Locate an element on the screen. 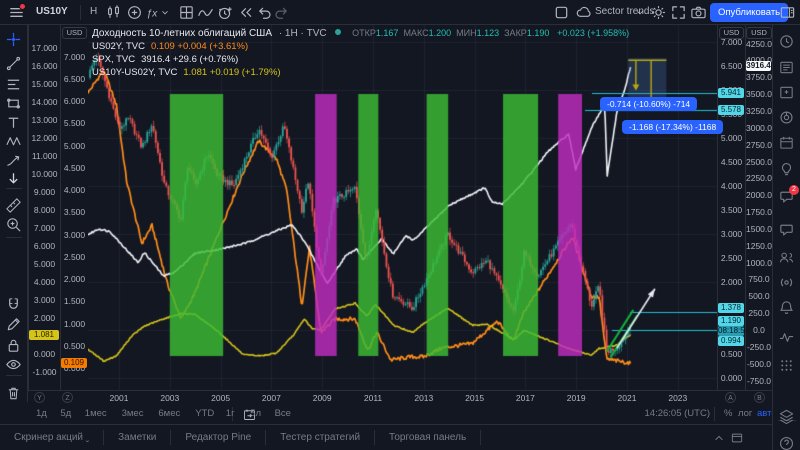 This screenshot has width=800, height=450. axis-tick: 250.0 is located at coordinates (759, 313).